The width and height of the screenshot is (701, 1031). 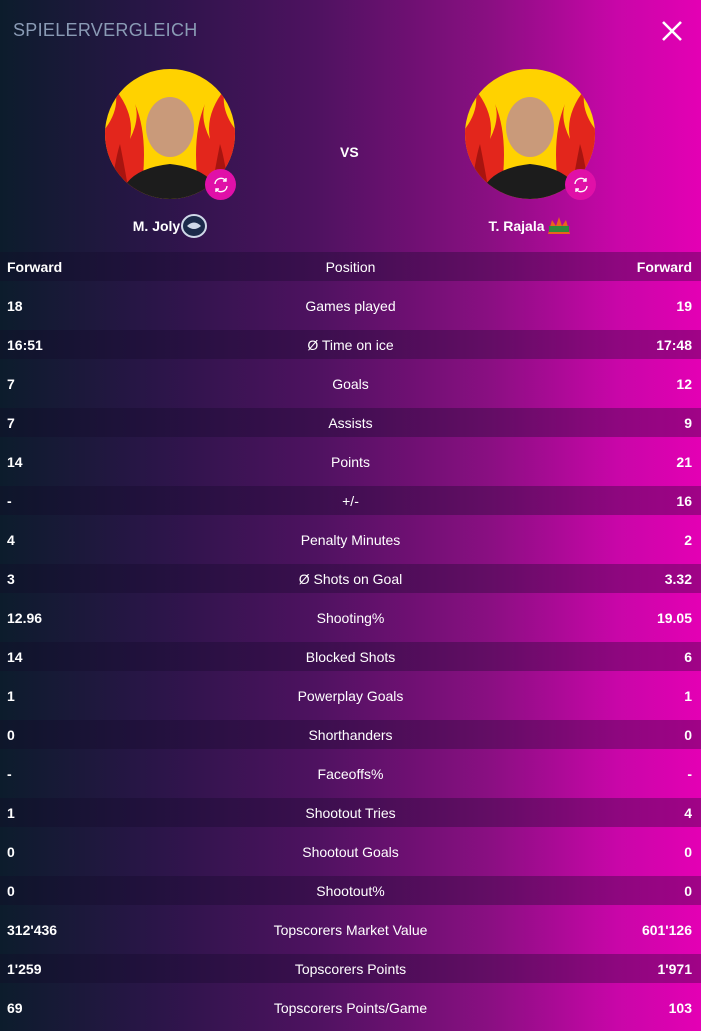 I want to click on table-row: 18 Games played 19, so click(x=350, y=305).